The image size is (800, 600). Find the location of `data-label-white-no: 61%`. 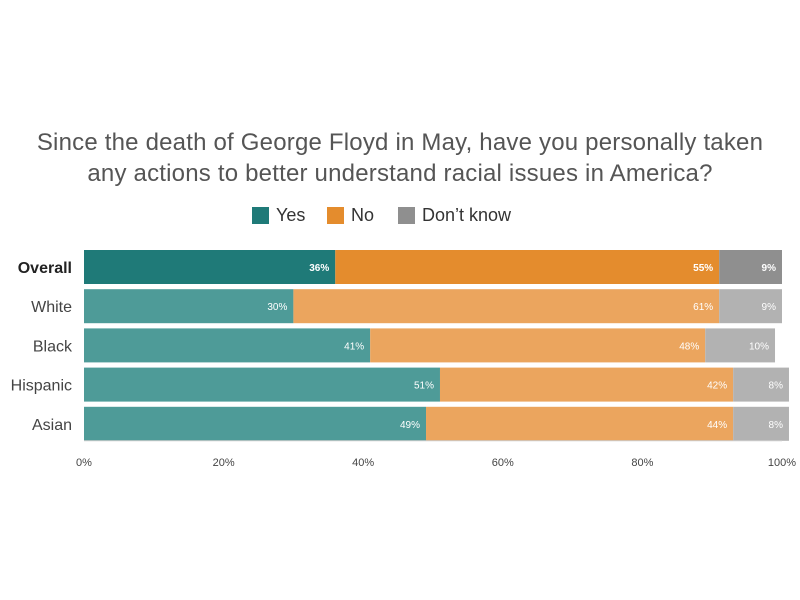

data-label-white-no: 61% is located at coordinates (703, 307).